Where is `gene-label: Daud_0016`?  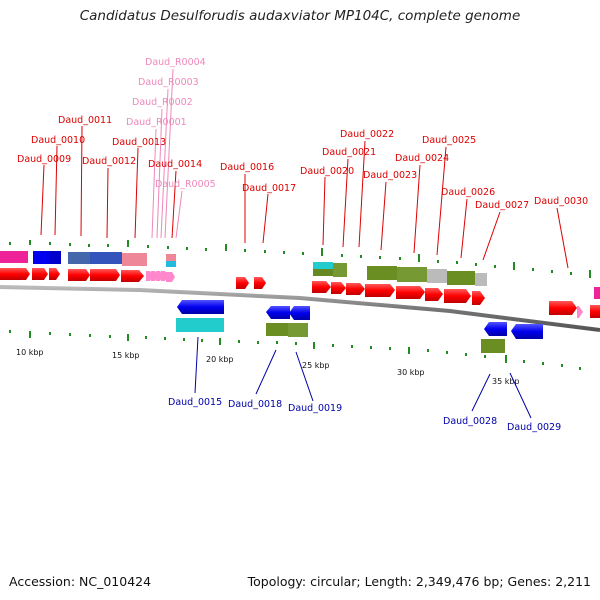 gene-label: Daud_0016 is located at coordinates (247, 167).